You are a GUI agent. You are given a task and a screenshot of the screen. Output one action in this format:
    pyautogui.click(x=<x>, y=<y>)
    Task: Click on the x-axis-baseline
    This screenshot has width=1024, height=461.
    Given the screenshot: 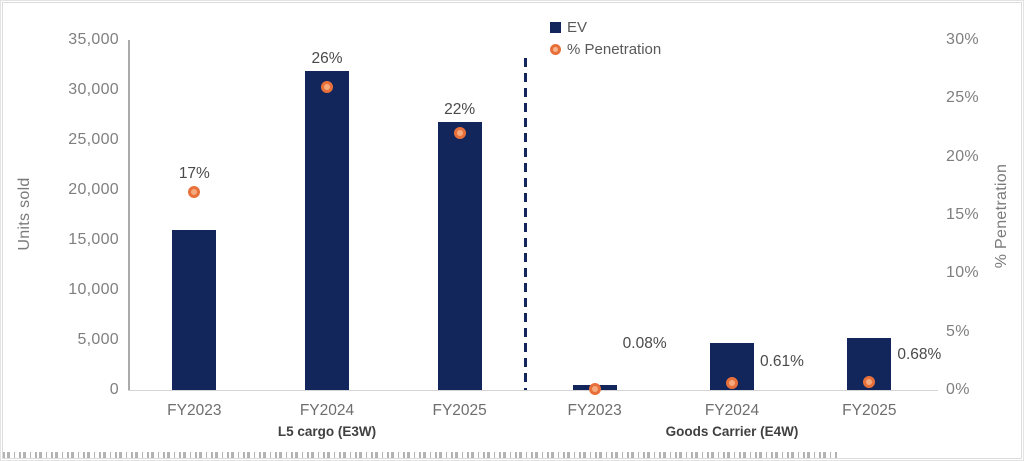 What is the action you would take?
    pyautogui.click(x=533, y=390)
    